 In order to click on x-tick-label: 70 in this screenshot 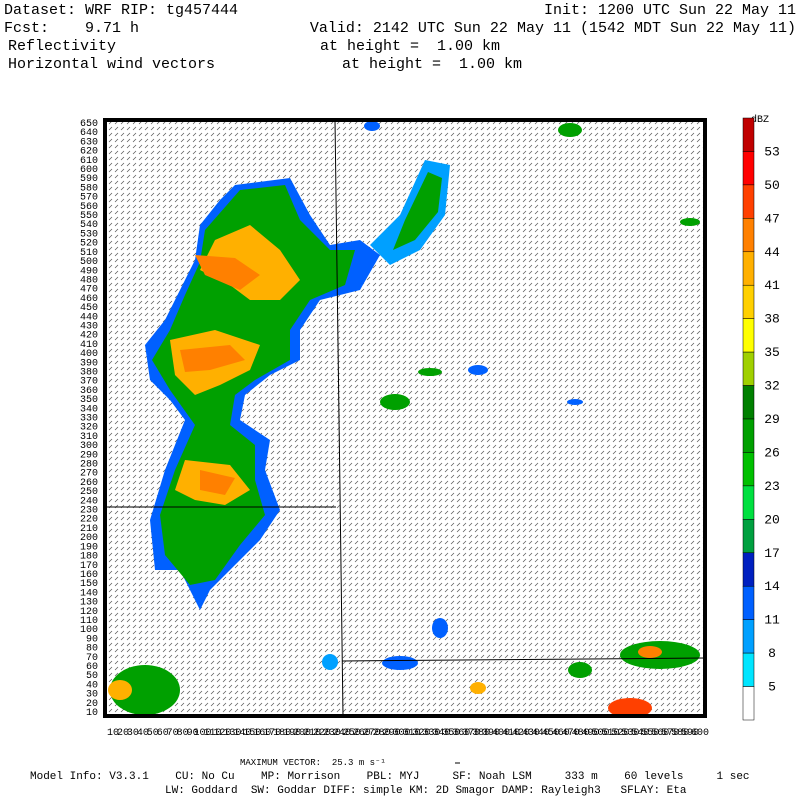, I will do `click(173, 733)`.